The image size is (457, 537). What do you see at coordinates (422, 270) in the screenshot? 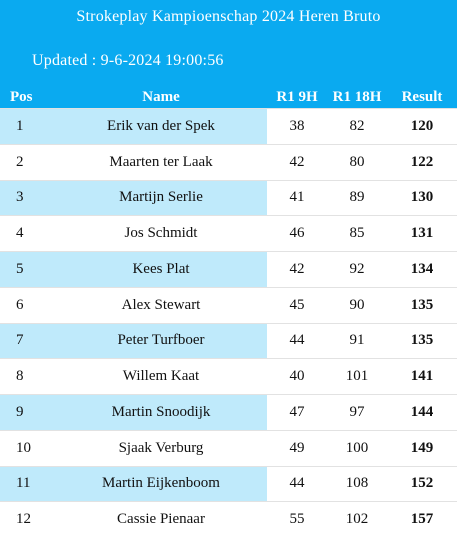
I see `cell-result: 134` at bounding box center [422, 270].